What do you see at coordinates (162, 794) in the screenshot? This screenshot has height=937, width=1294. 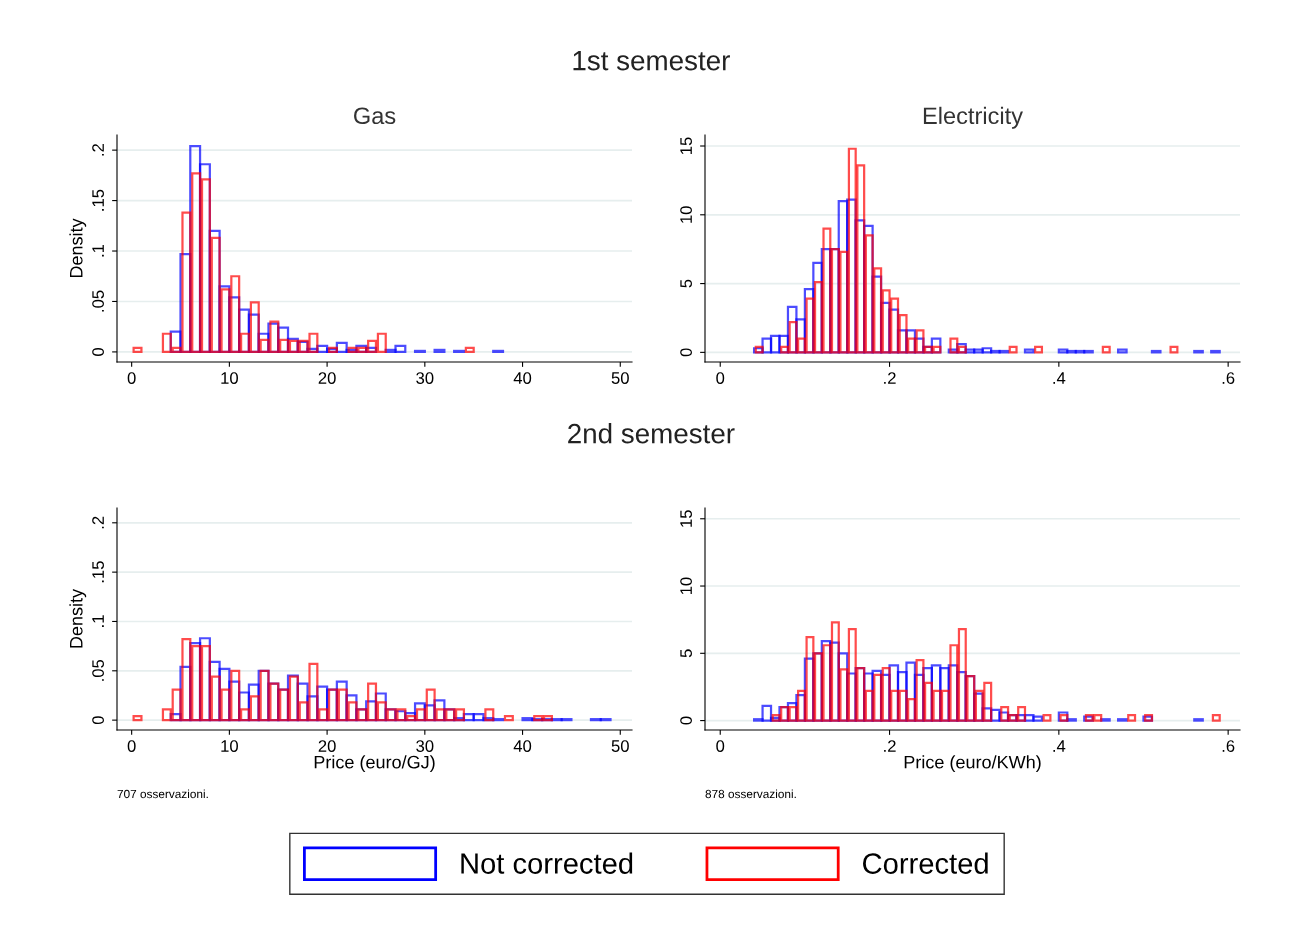 I see `text: 707 osservazioni.` at bounding box center [162, 794].